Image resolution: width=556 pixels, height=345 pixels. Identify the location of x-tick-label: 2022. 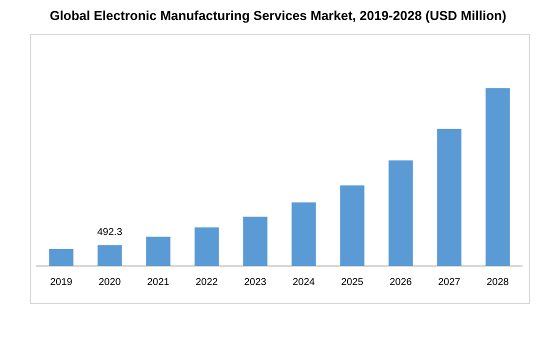
(207, 282).